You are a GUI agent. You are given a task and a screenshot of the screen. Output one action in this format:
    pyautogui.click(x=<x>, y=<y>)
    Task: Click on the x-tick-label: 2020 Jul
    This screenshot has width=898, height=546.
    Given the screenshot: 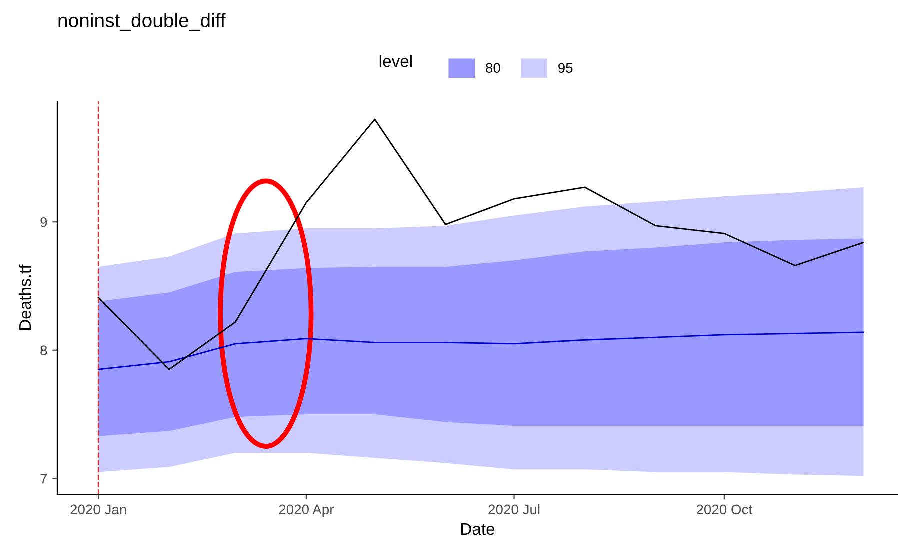 What is the action you would take?
    pyautogui.click(x=514, y=509)
    